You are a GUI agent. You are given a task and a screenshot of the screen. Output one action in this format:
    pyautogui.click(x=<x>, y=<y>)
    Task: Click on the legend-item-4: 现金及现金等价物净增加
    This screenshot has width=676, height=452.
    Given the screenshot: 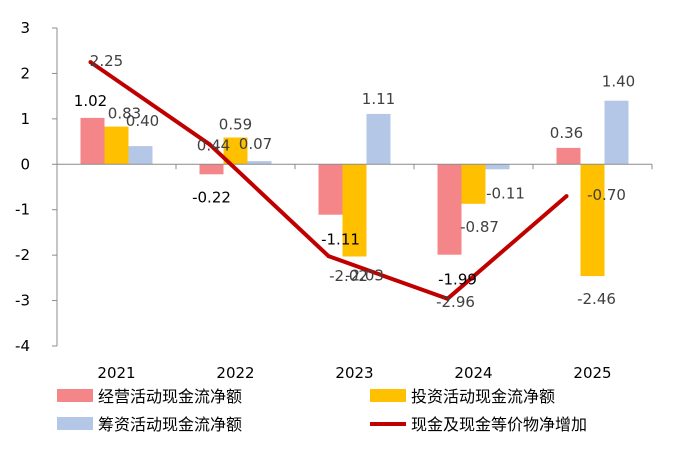 What is the action you would take?
    pyautogui.click(x=478, y=424)
    